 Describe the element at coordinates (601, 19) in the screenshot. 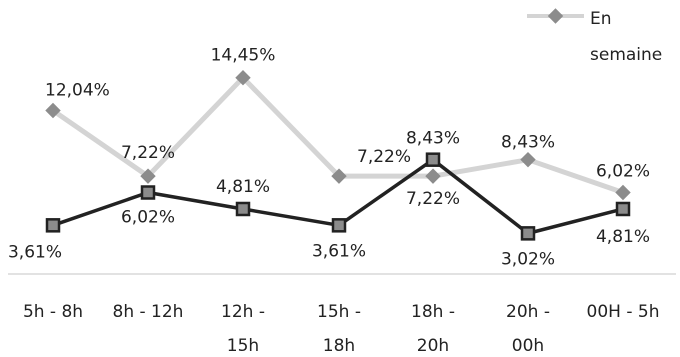

I see `legend-label-line-1: En` at that location.